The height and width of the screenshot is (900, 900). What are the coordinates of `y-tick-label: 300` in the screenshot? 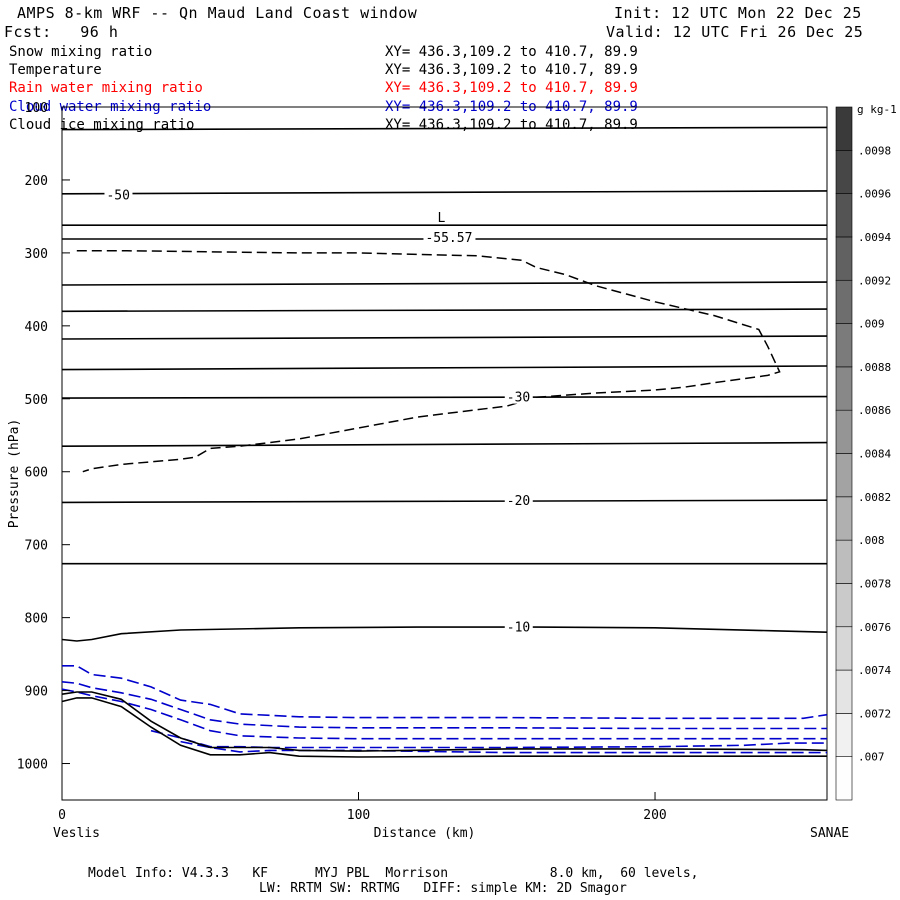 It's located at (36, 254).